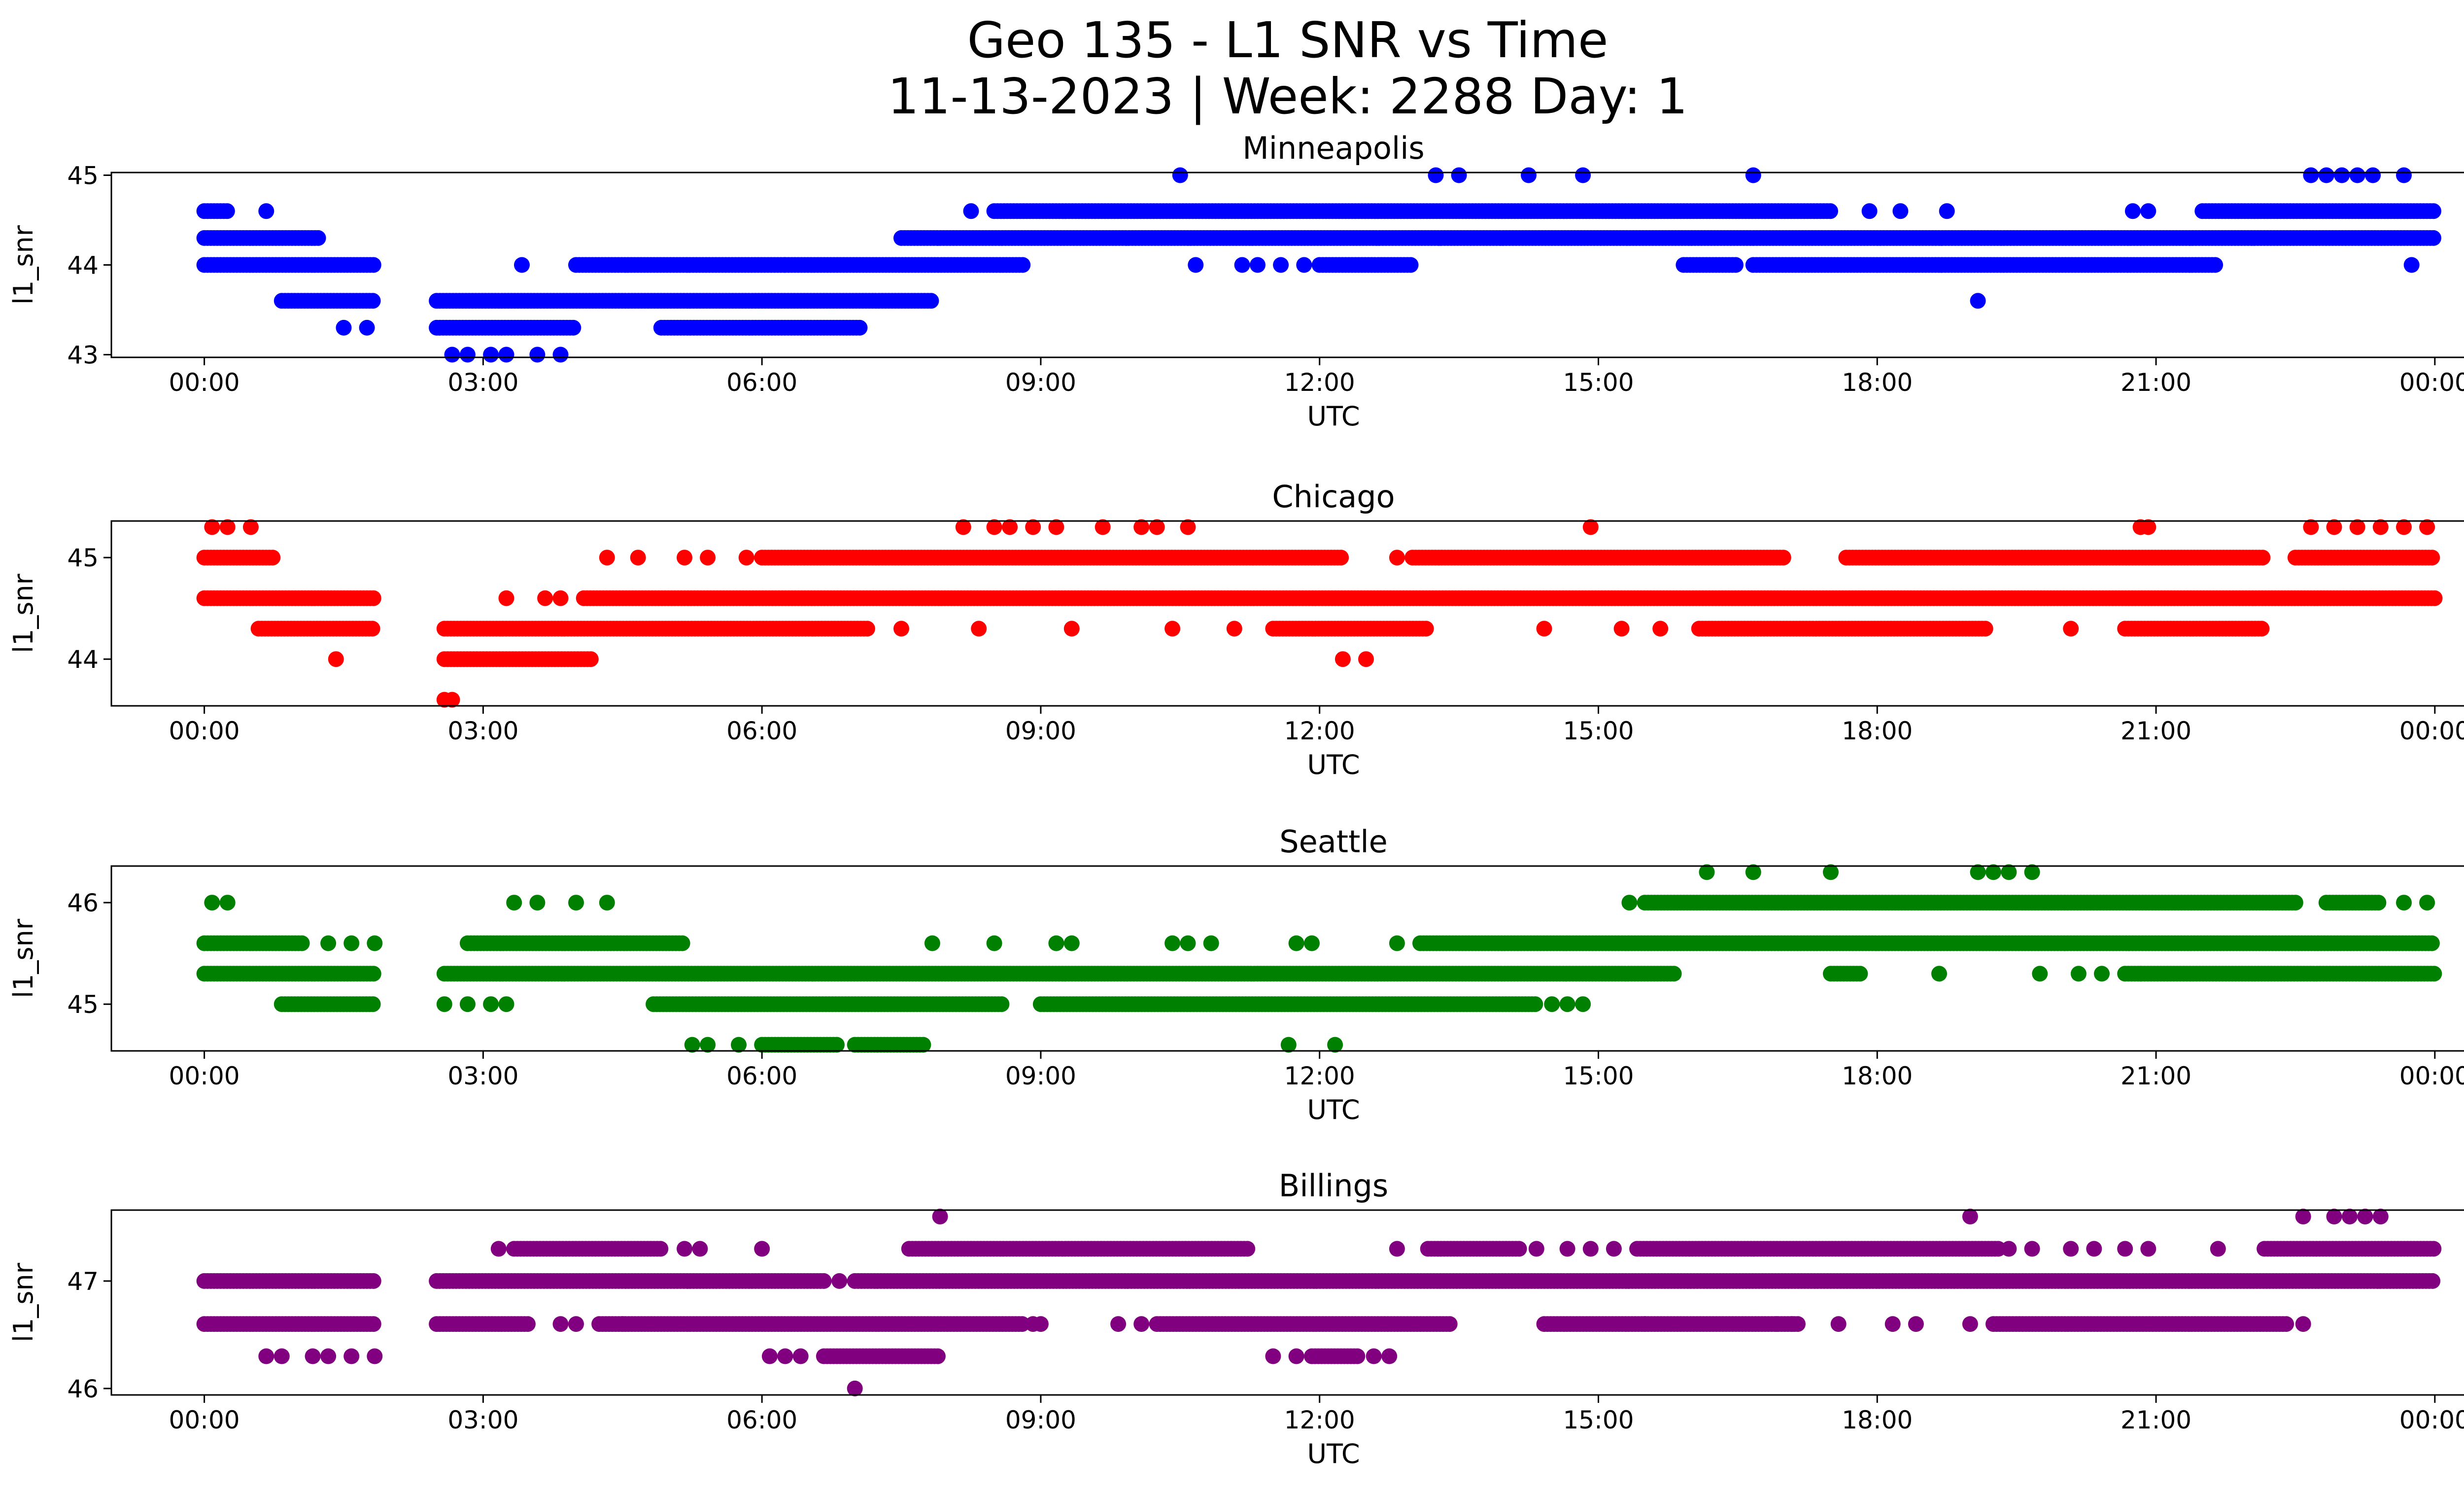 The width and height of the screenshot is (2464, 1495). I want to click on scatter-points-chicago, so click(1319, 613).